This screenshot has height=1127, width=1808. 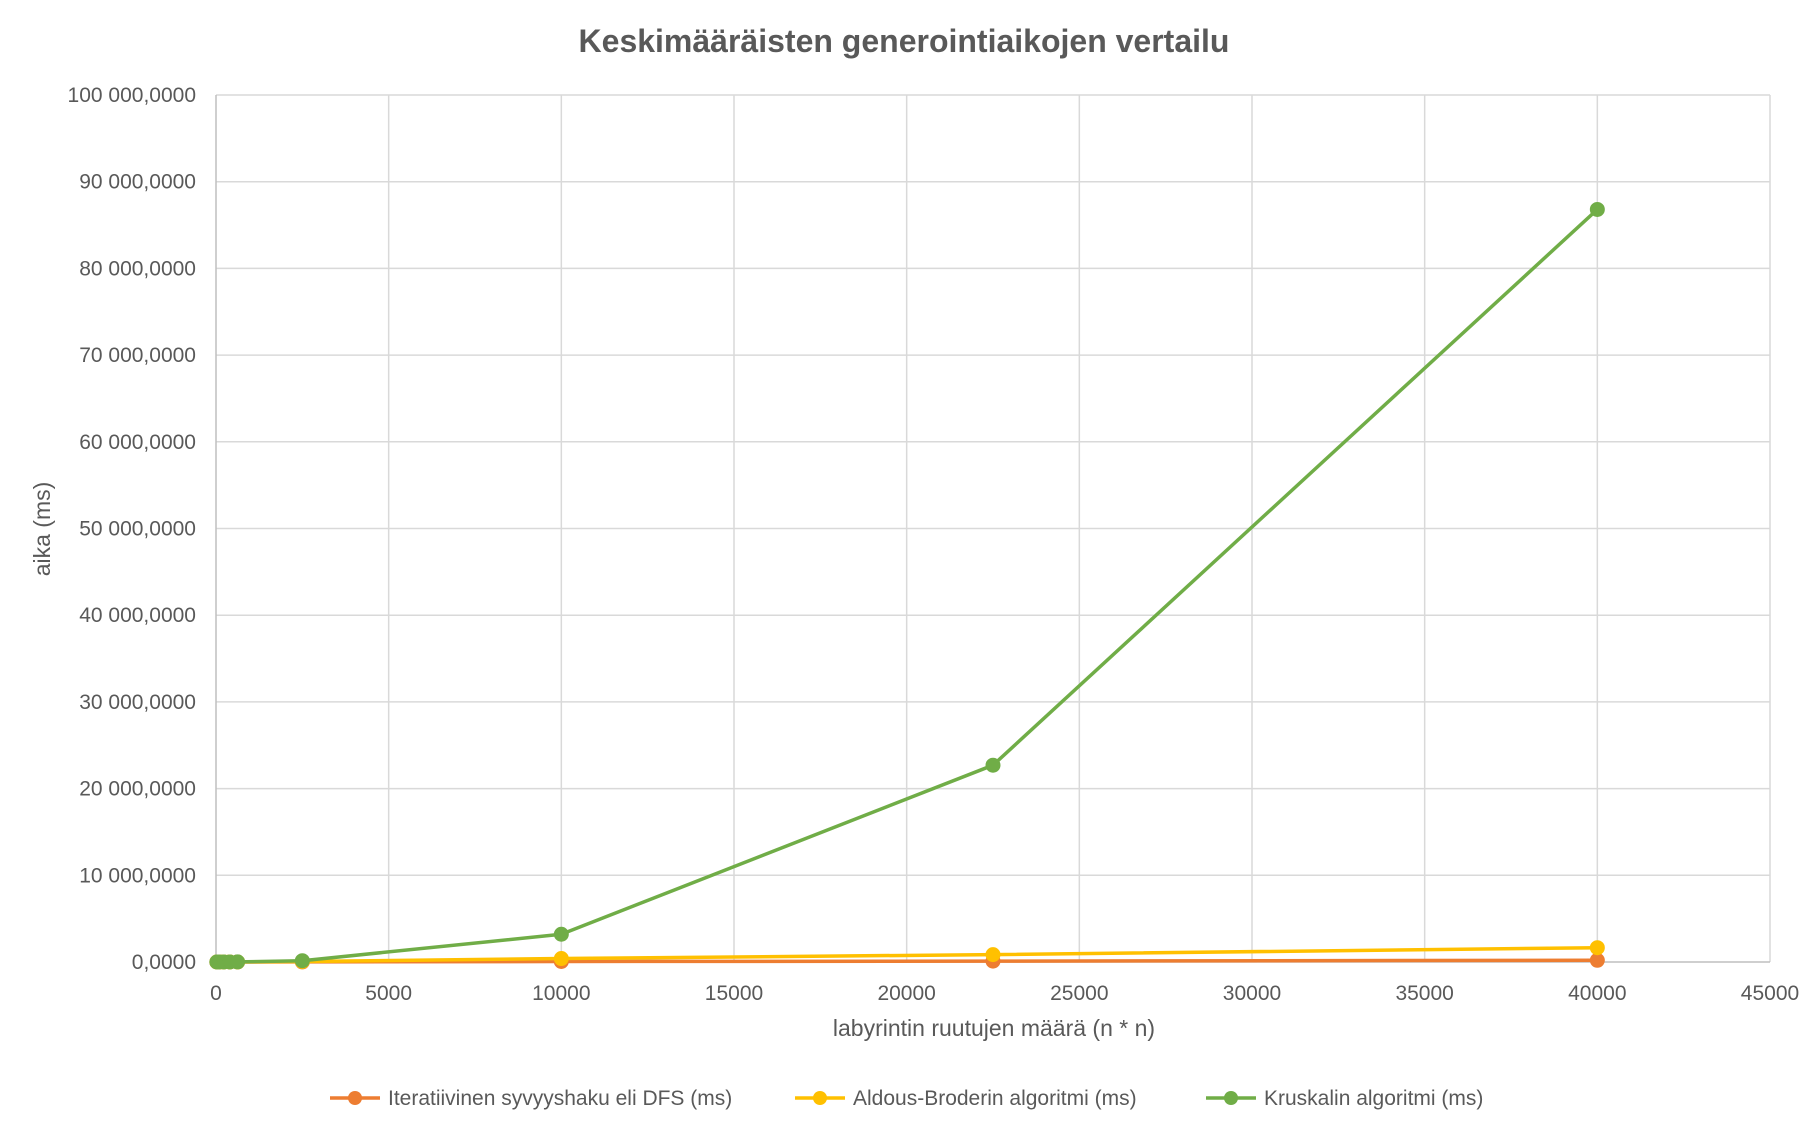 I want to click on legend-item: Aldous-Broderin algoritmi (ms), so click(x=966, y=1098).